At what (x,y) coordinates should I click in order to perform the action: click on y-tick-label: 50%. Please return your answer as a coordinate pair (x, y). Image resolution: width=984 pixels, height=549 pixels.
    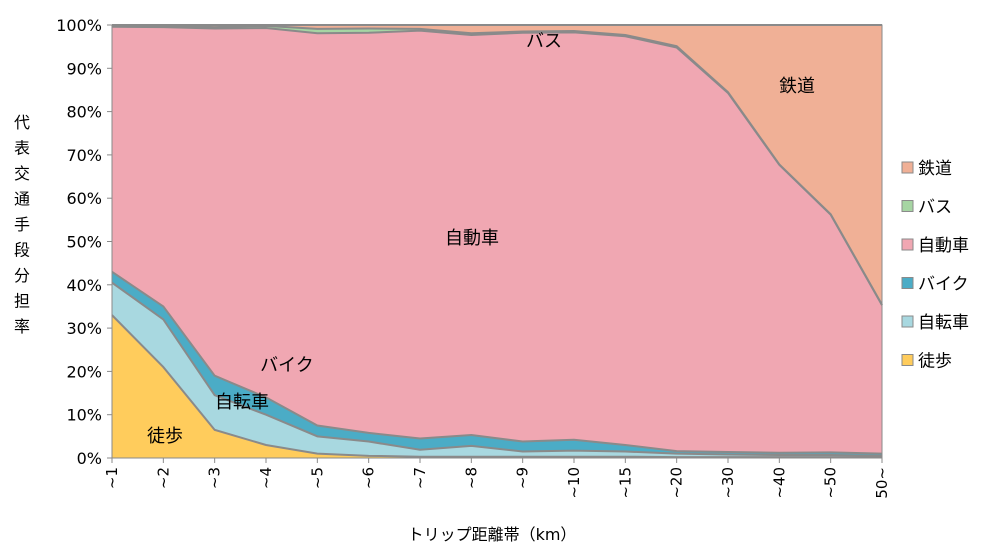
    Looking at the image, I should click on (84, 242).